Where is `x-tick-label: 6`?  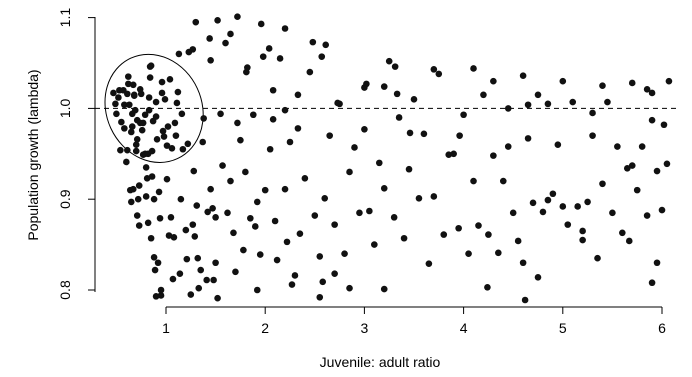 x-tick-label: 6 is located at coordinates (662, 328).